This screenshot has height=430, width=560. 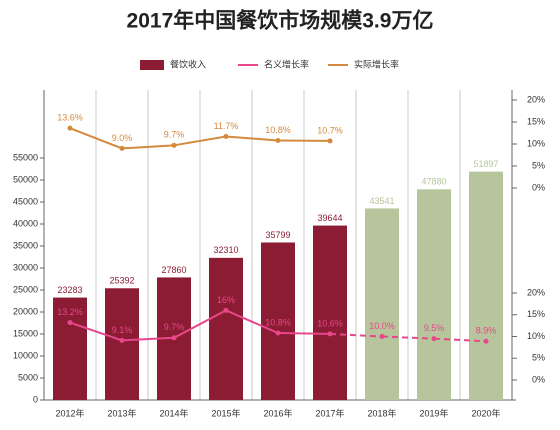 I want to click on x-tick-label: 2019年, so click(x=433, y=412).